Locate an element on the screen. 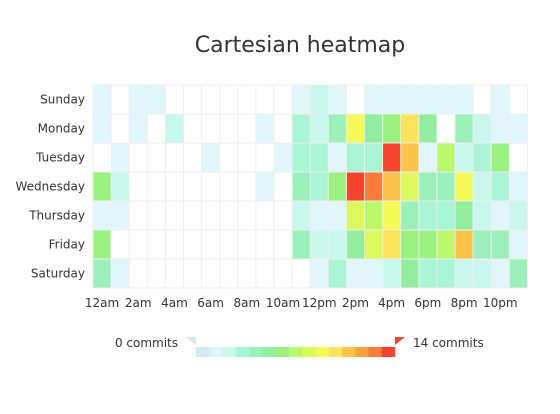  legend-min-handle is located at coordinates (191, 341).